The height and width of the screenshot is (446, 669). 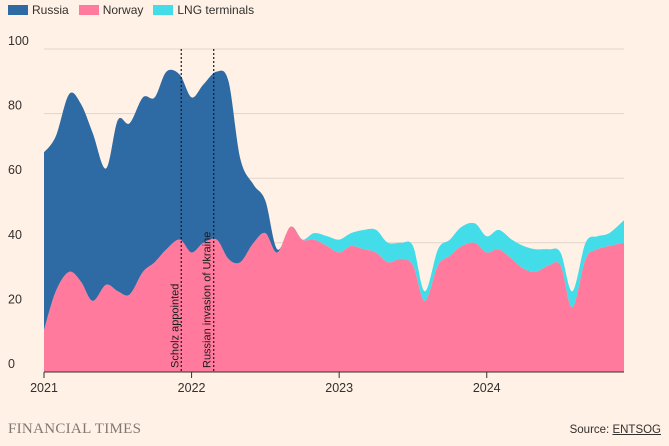 What do you see at coordinates (216, 10) in the screenshot?
I see `legend-label-lng: LNG terminals` at bounding box center [216, 10].